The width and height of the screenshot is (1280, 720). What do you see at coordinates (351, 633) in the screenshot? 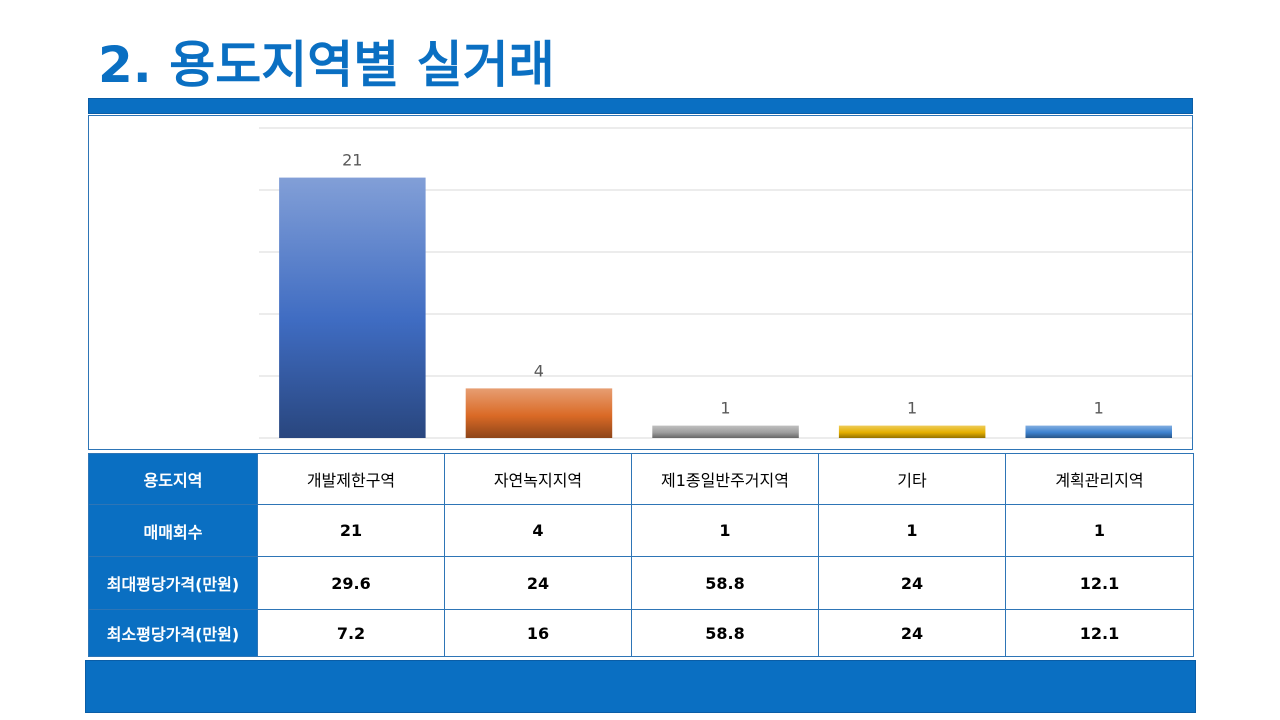
I see `table-cell: 7.2` at bounding box center [351, 633].